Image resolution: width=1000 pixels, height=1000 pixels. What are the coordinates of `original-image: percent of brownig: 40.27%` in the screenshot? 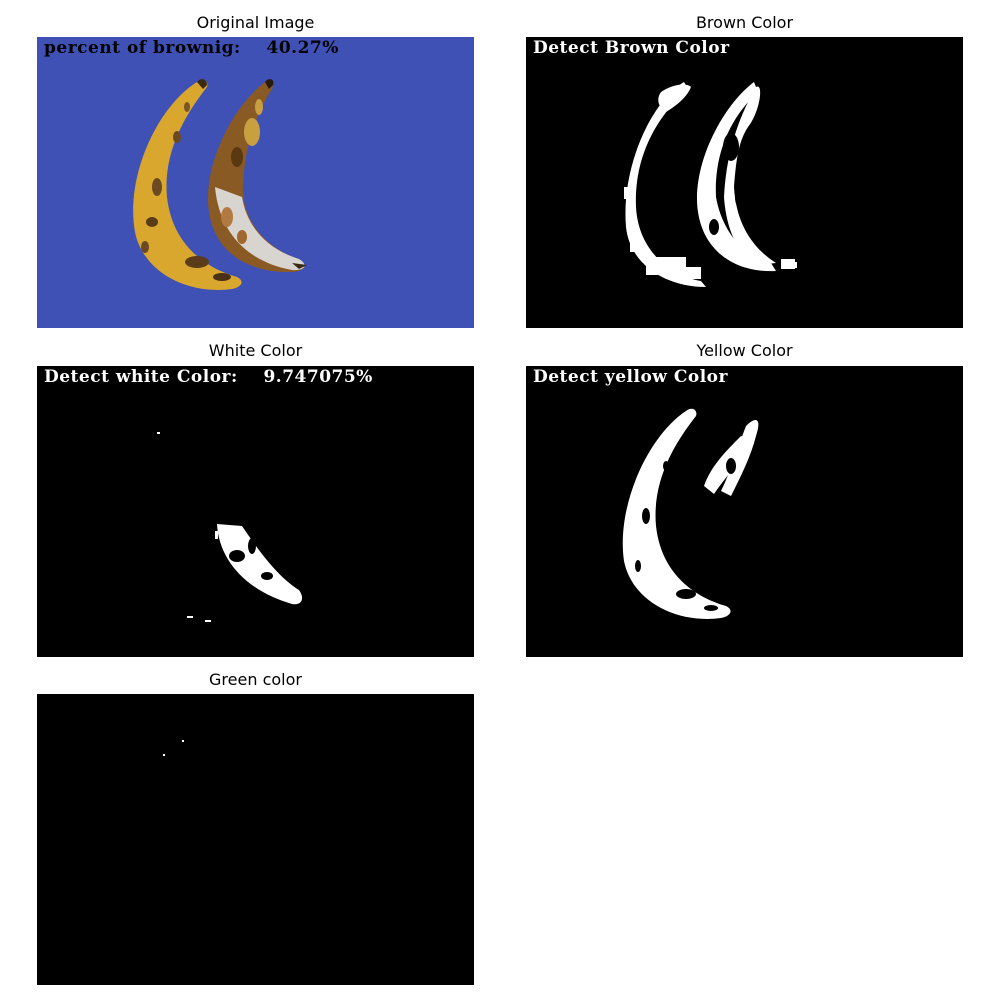 It's located at (255, 182).